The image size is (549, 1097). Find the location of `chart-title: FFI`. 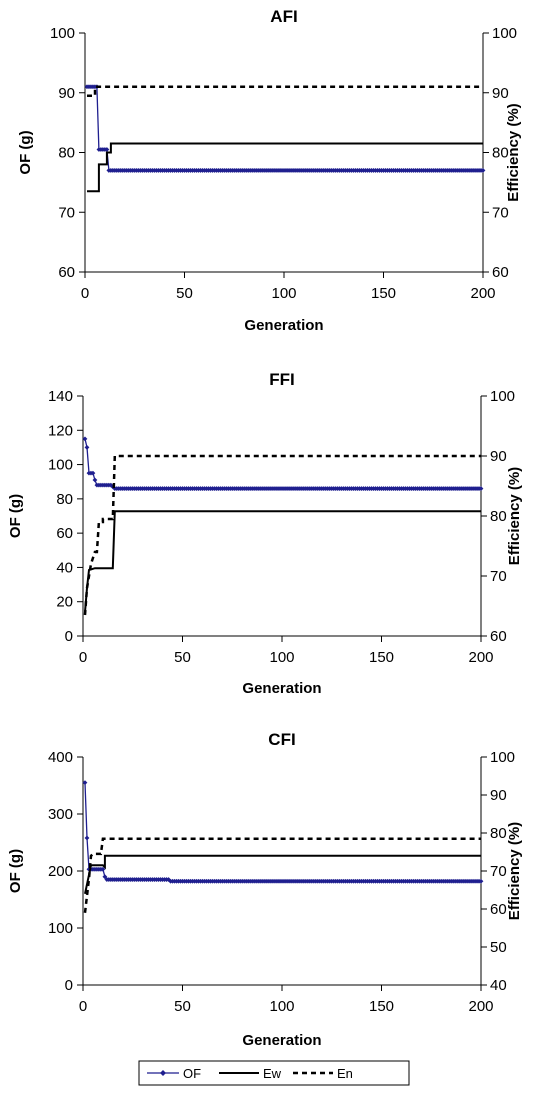

chart-title: FFI is located at coordinates (282, 379).